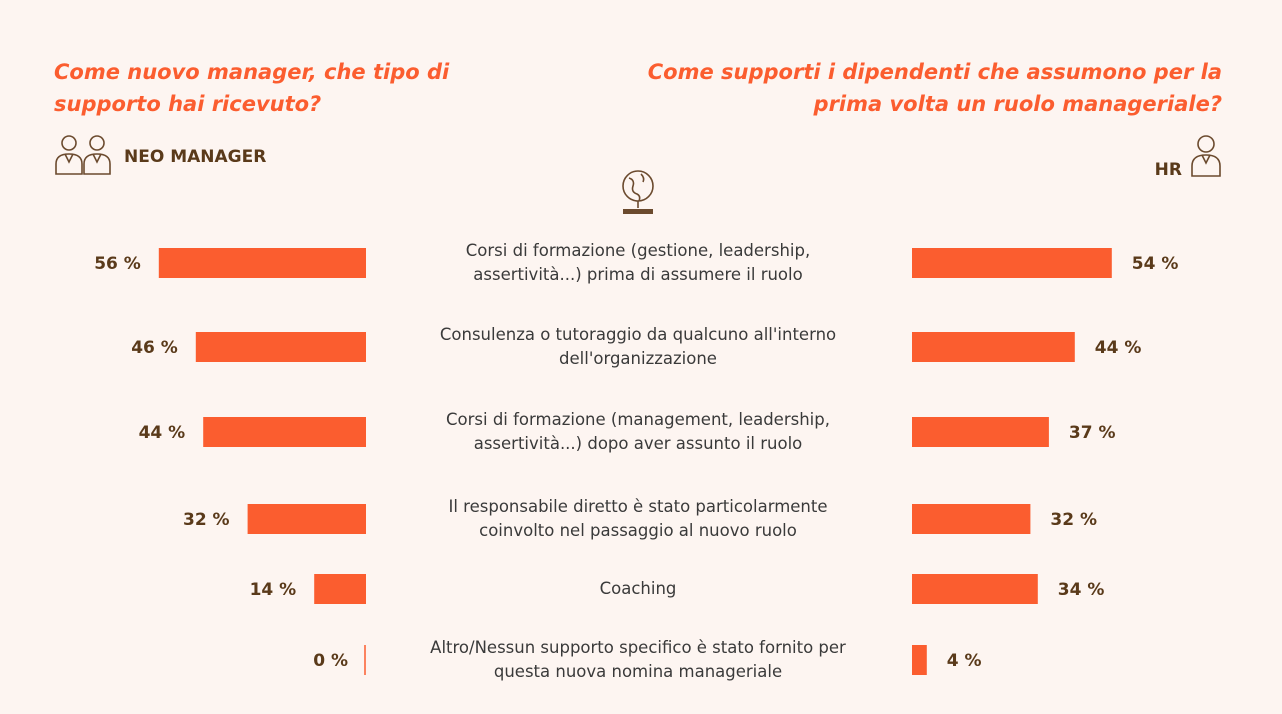 The image size is (1282, 714). I want to click on neo-manager-label: NEO MANAGER, so click(195, 157).